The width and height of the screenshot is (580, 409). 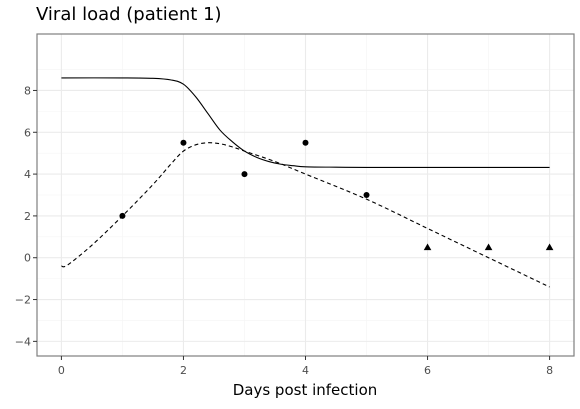 What do you see at coordinates (61, 370) in the screenshot?
I see `x-tick-label: 0` at bounding box center [61, 370].